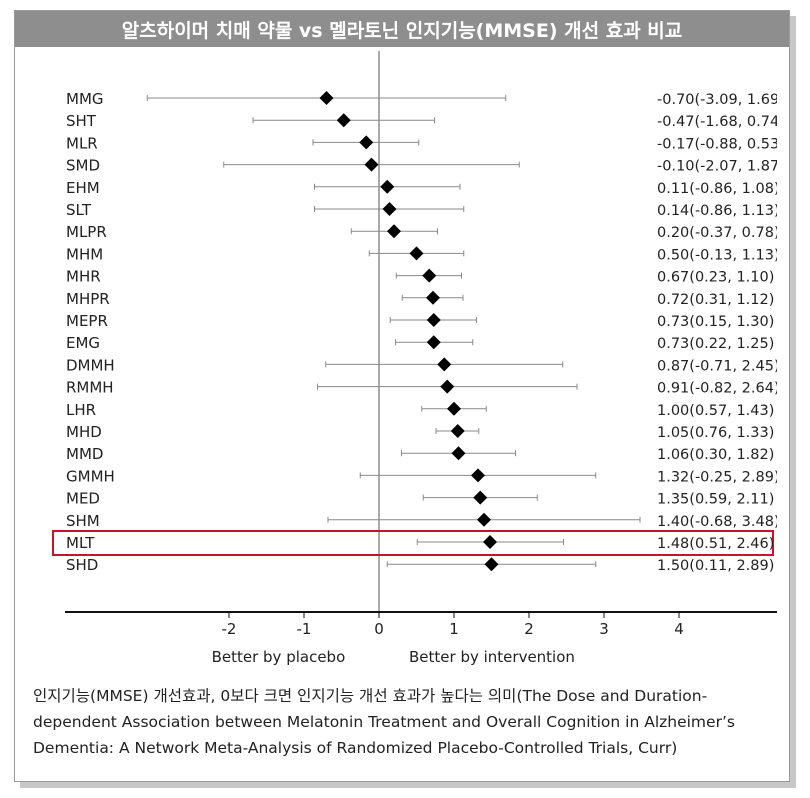 The width and height of the screenshot is (810, 798). I want to click on row-label-mhr: MHR, so click(83, 277).